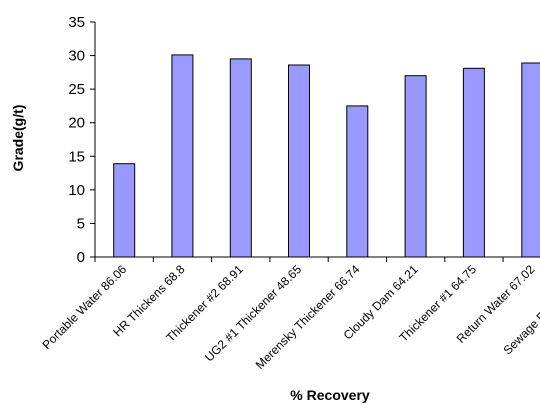 This screenshot has width=540, height=412. I want to click on y-tick-label: 15, so click(76, 156).